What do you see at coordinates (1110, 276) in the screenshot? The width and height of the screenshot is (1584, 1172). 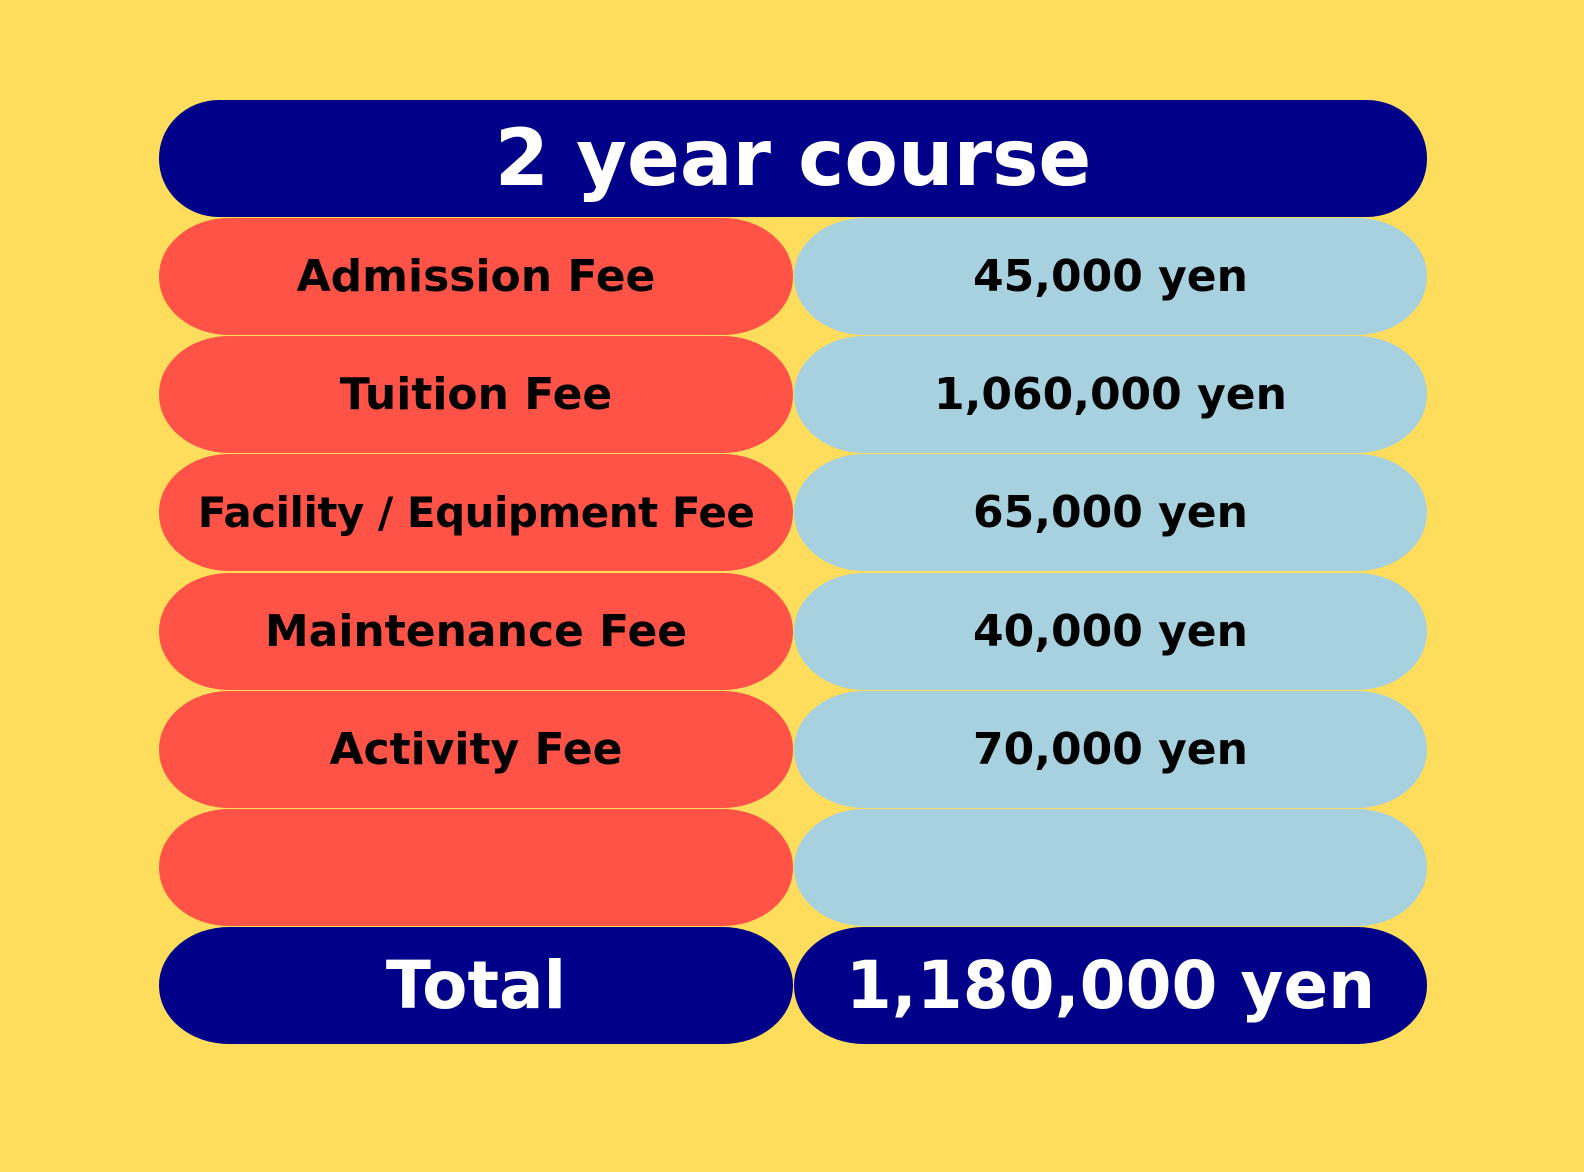 I see `fee-value-admission: 45,000 yen` at bounding box center [1110, 276].